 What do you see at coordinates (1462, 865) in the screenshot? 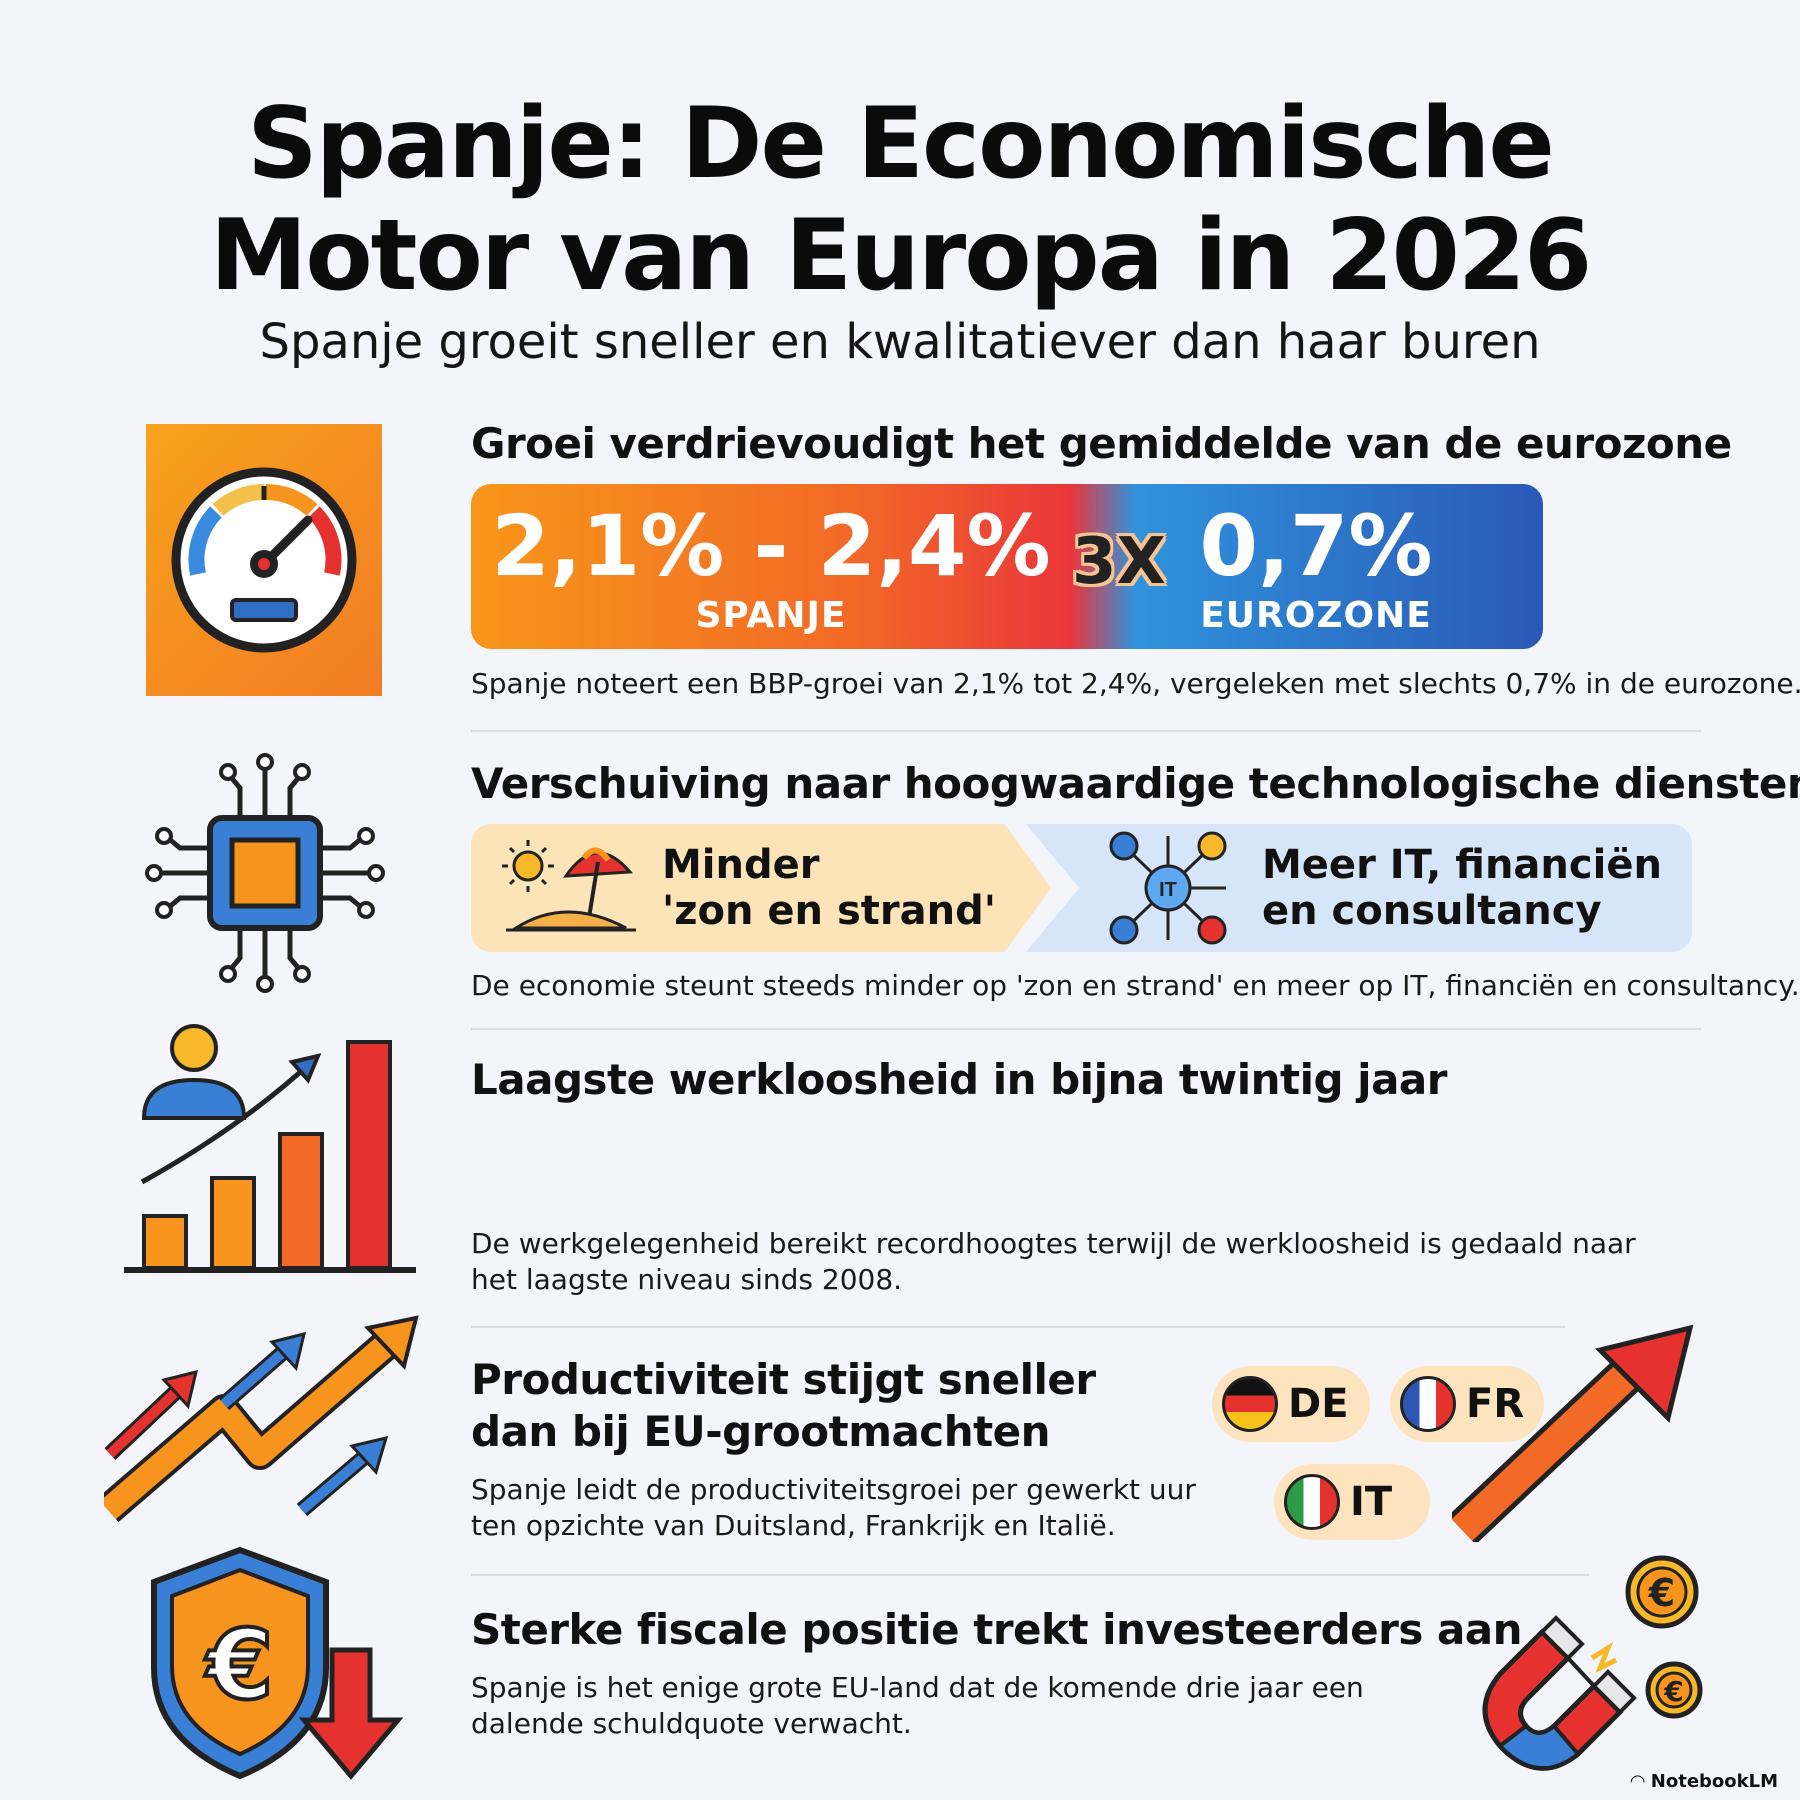
I see `more-it-finance-line-1: Meer IT, financiën` at bounding box center [1462, 865].